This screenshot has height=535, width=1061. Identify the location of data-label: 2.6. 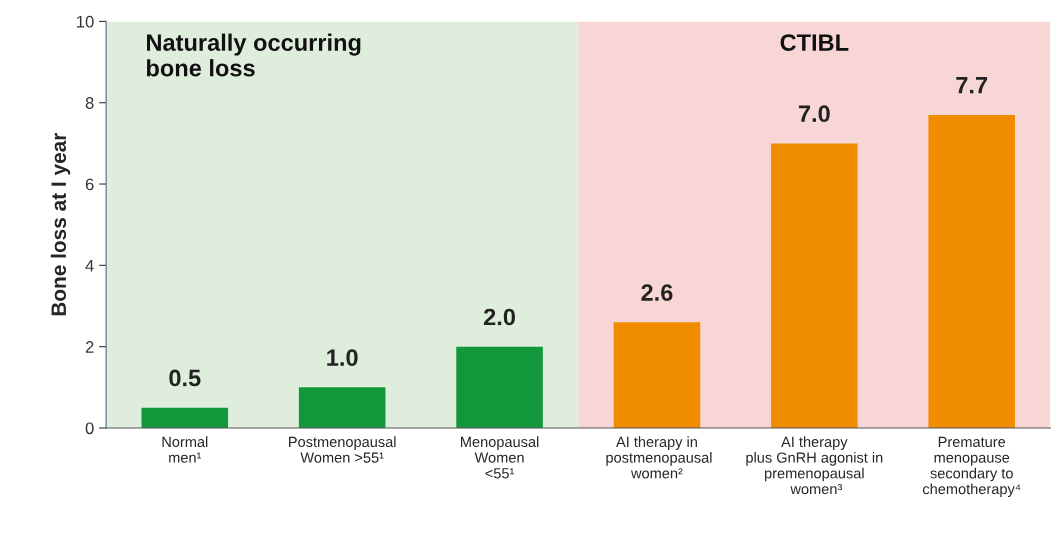
(657, 292).